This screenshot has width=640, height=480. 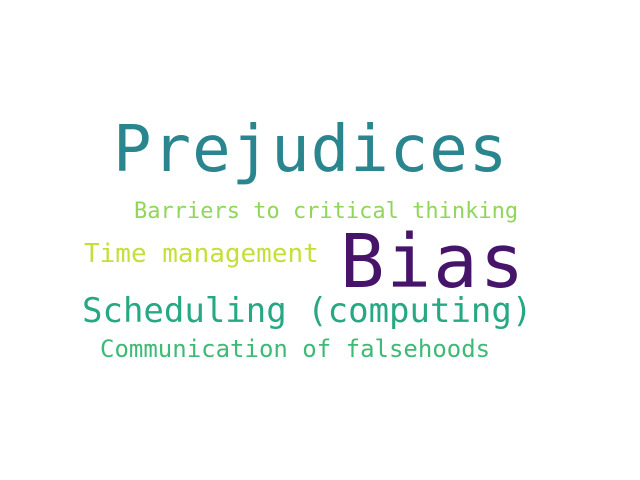 I want to click on word-barriers-to-critical-thinking: Barriers to critical thinking, so click(x=326, y=211).